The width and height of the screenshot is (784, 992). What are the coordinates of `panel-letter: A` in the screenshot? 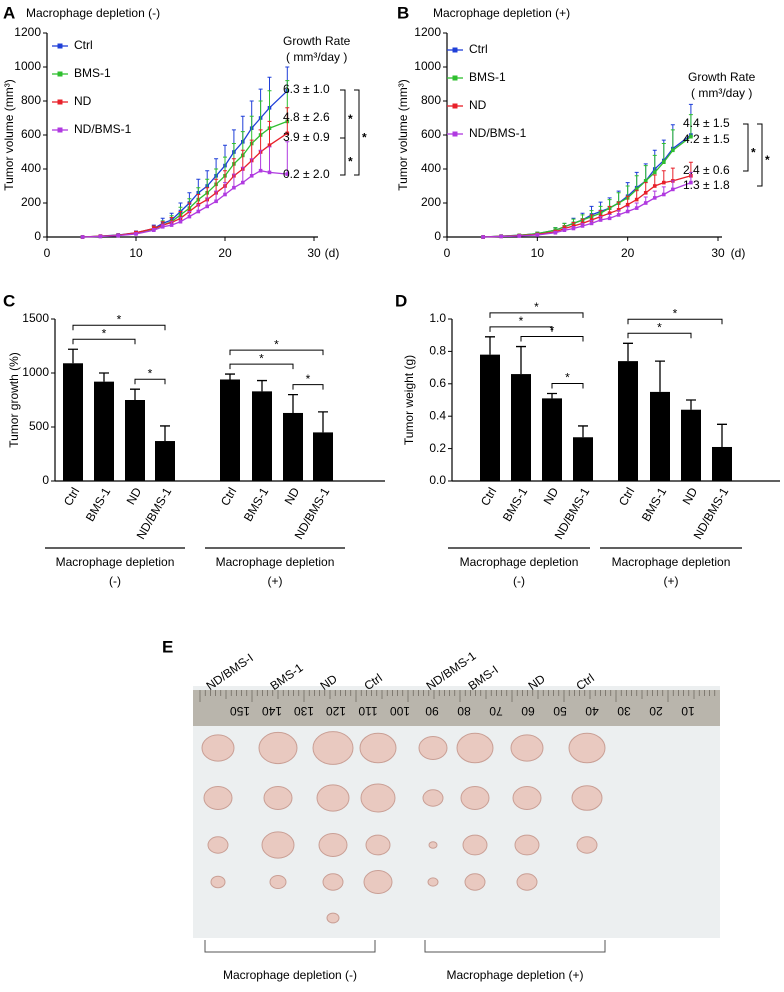 It's located at (9, 12).